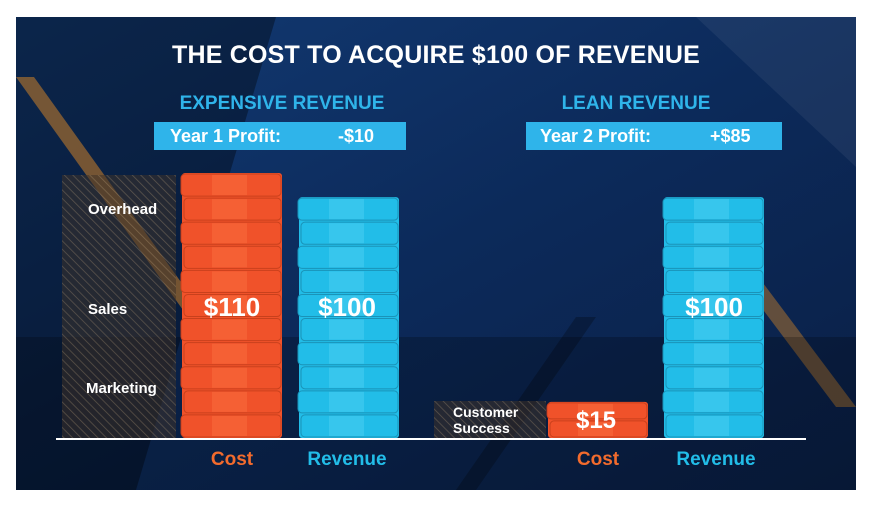  I want to click on segment-label-sales: Sales, so click(108, 309).